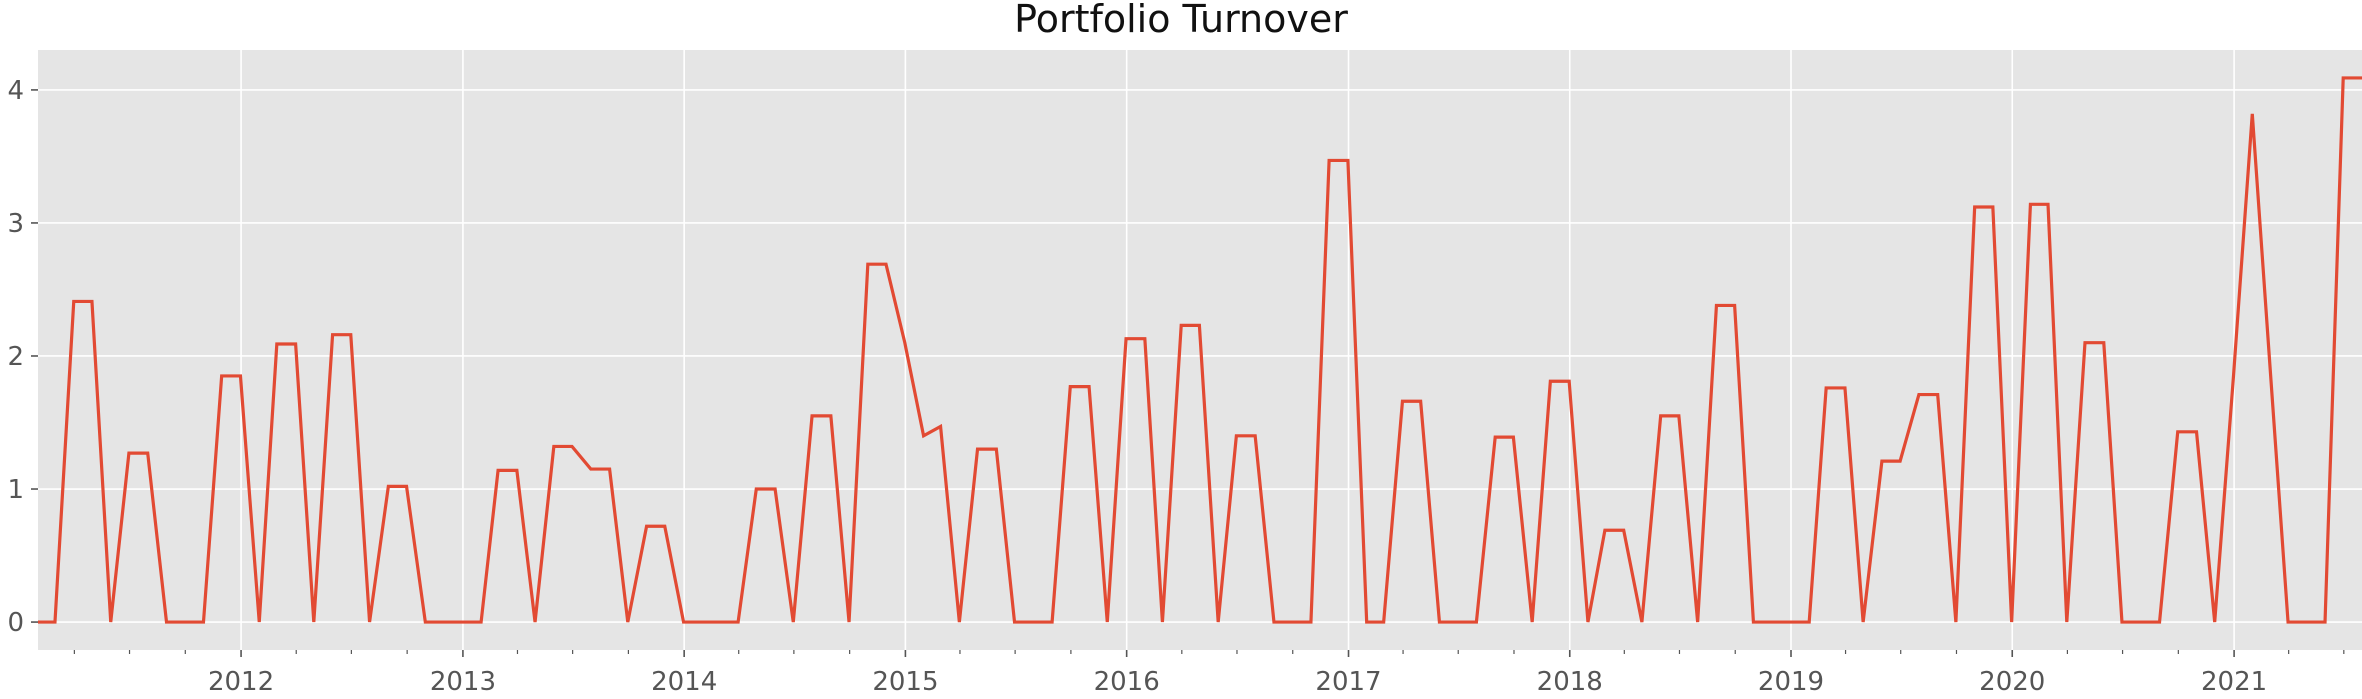 The width and height of the screenshot is (2362, 699). I want to click on y-tick-label: 2, so click(15, 357).